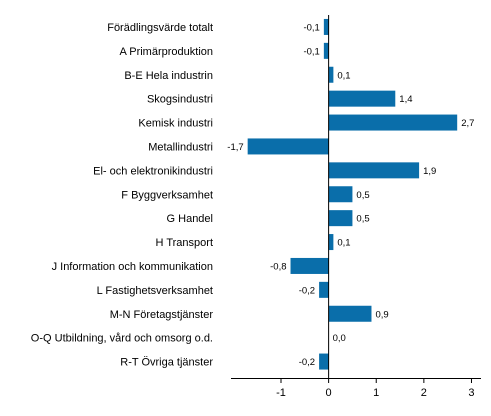  Describe the element at coordinates (180, 100) in the screenshot. I see `category-label: Skogsindustri` at that location.